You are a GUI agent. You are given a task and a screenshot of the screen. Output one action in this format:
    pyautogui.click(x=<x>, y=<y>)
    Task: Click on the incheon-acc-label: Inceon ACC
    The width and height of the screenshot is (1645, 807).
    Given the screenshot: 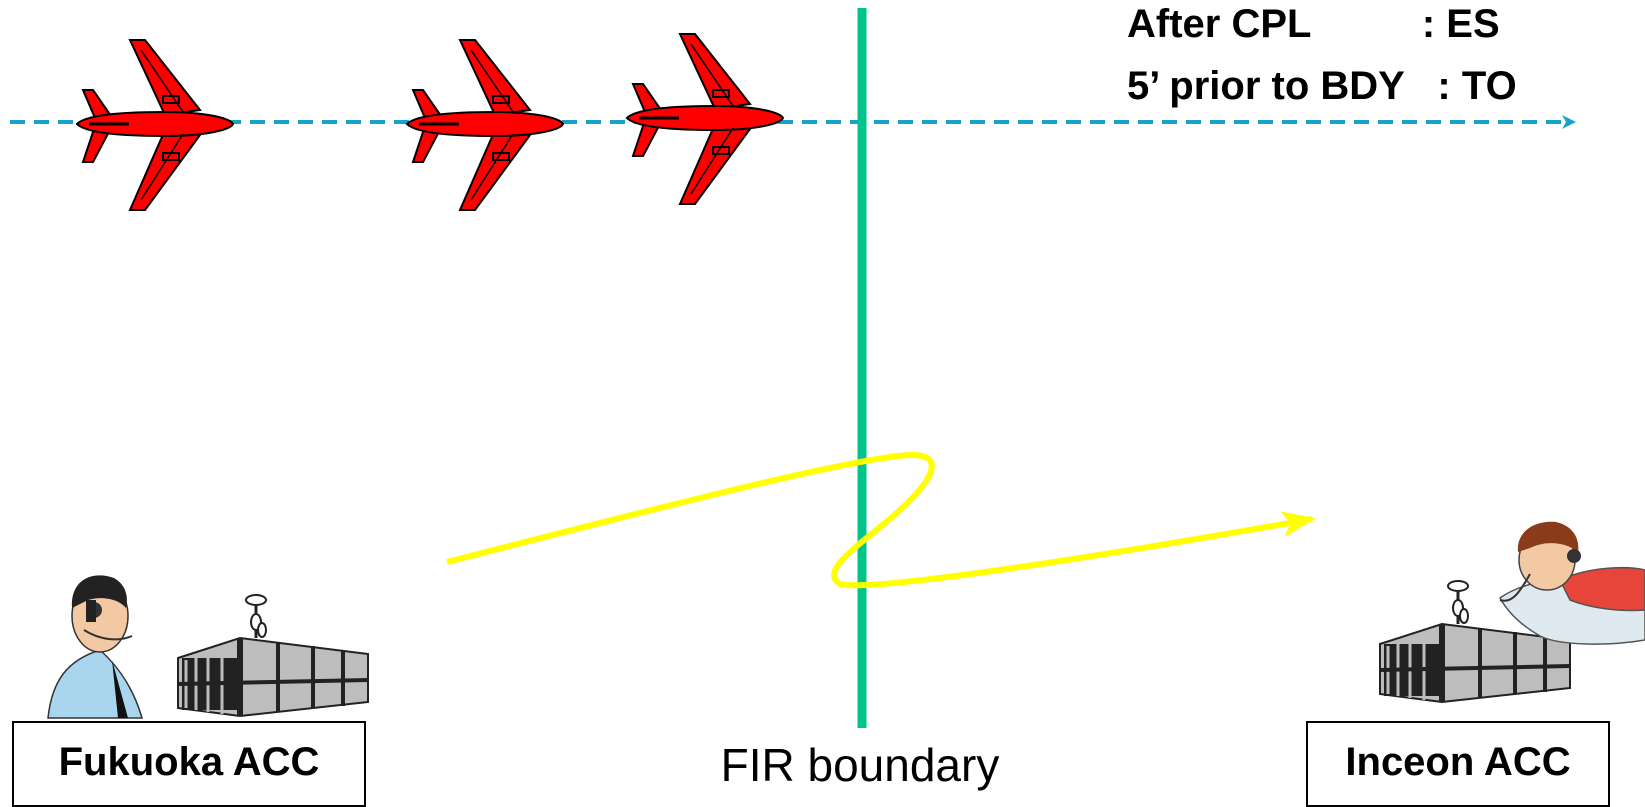 What is the action you would take?
    pyautogui.click(x=1458, y=764)
    